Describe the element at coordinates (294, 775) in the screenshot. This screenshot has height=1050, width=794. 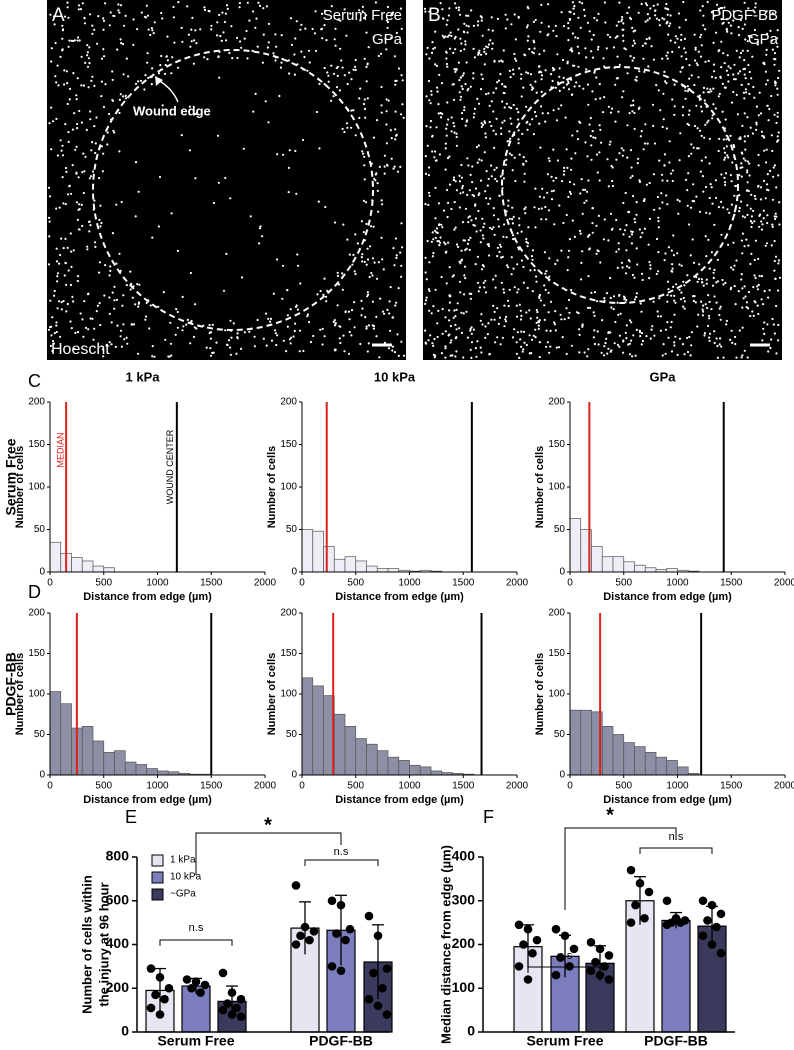
I see `y-tick-label: 0` at that location.